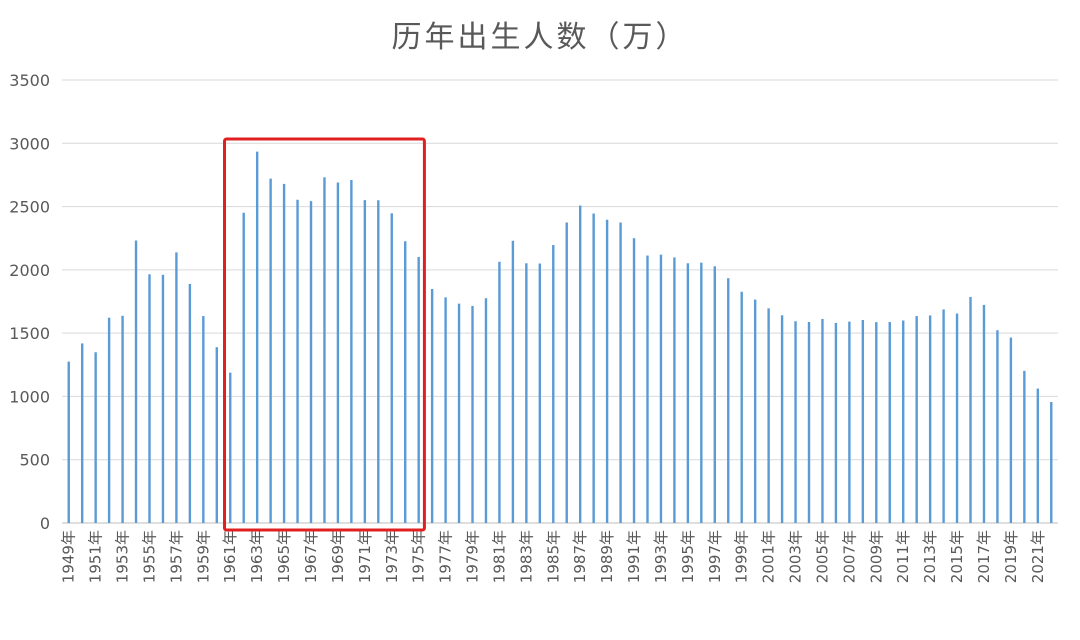  What do you see at coordinates (29, 80) in the screenshot?
I see `y-tick-label: 3500` at bounding box center [29, 80].